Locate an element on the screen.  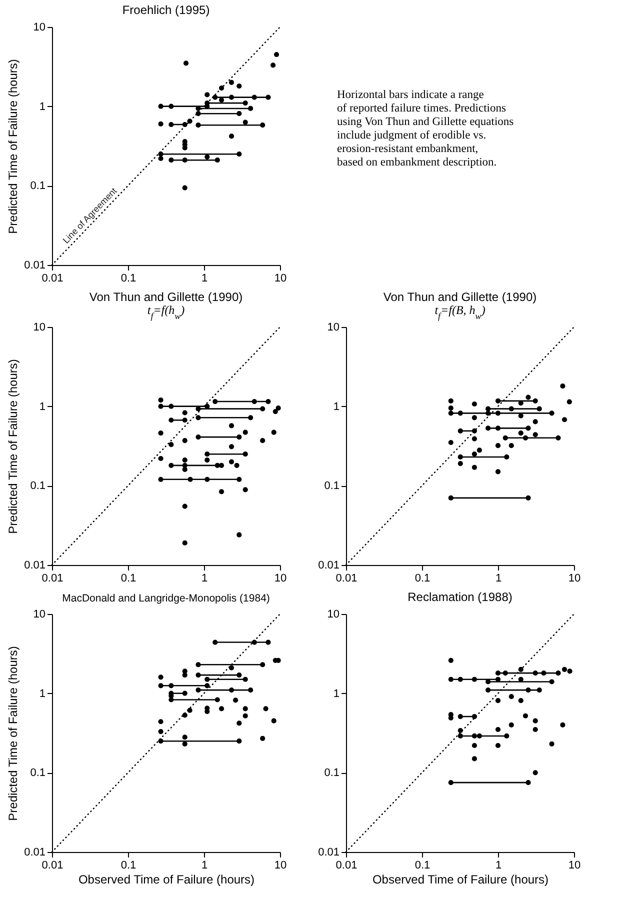
text: Horizontal bars indicate a range of reported failure times. Predictions using Von Thun and Gillette equations include judgment of erodible vs. erosion-resistant embankment, based on embankment description. is located at coordinates (425, 128).